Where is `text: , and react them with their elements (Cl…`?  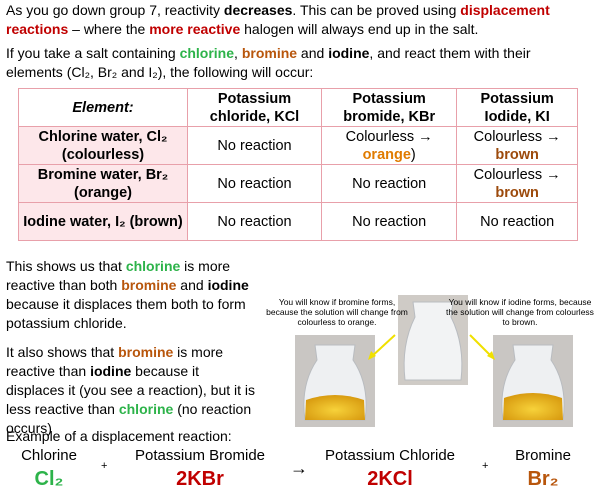
text: , and react them with their elements (Cl… is located at coordinates (268, 62).